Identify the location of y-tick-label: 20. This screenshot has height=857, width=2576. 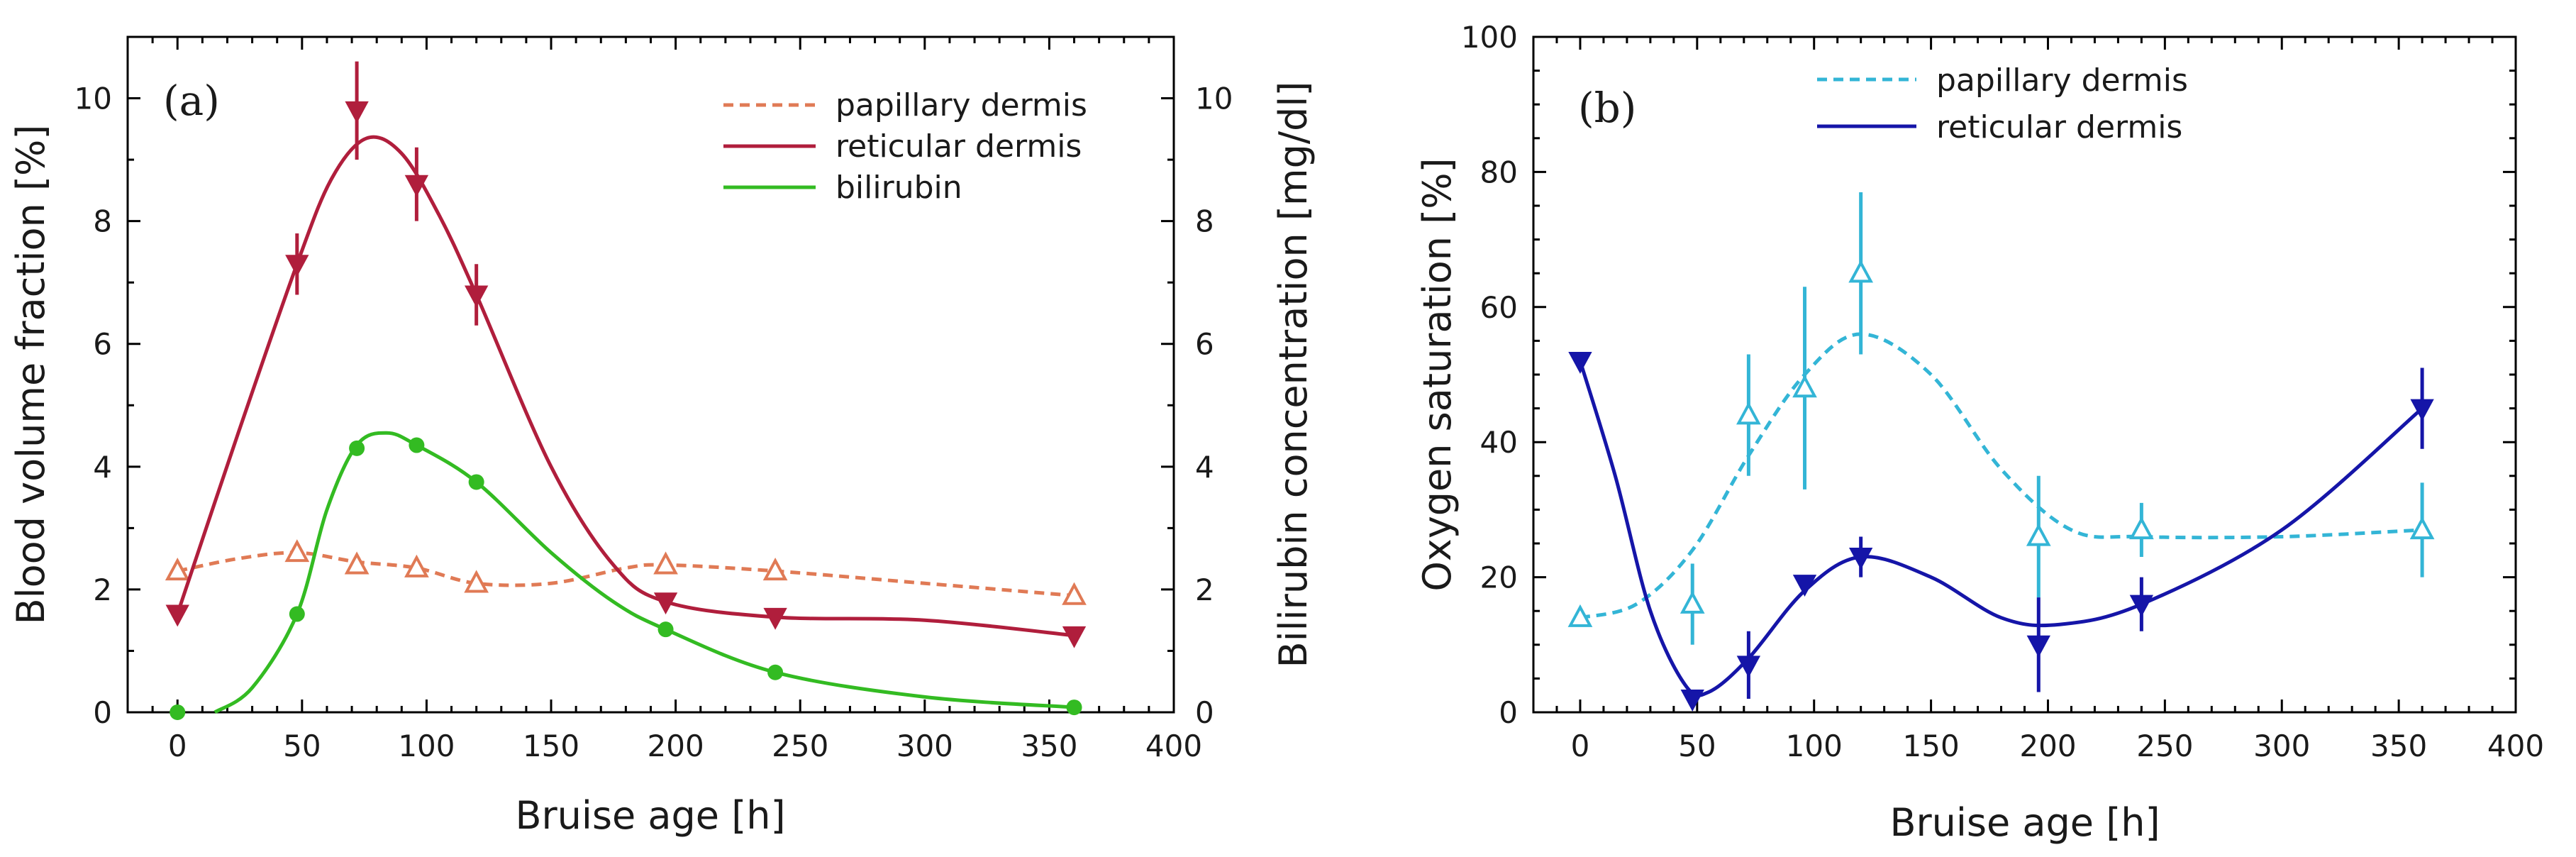
(1499, 577).